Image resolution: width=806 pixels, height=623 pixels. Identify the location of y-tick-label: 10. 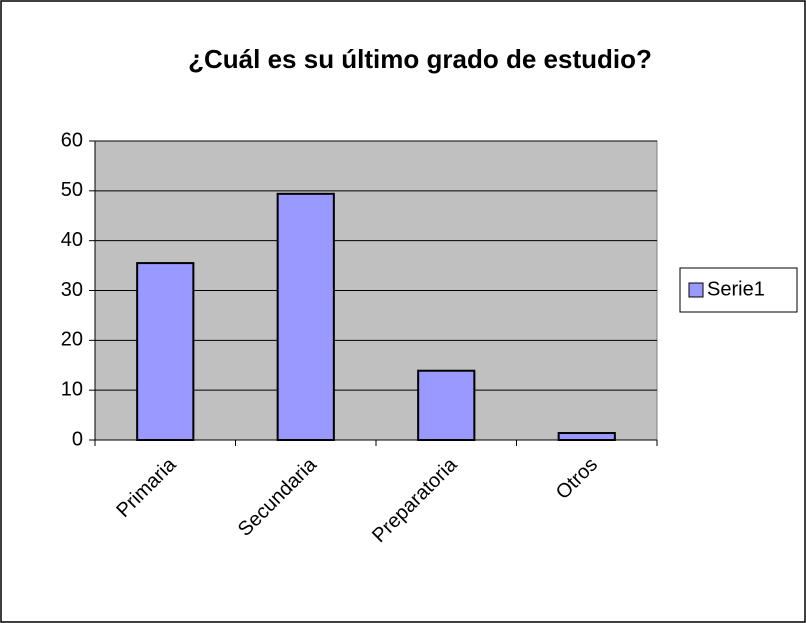
(72, 389).